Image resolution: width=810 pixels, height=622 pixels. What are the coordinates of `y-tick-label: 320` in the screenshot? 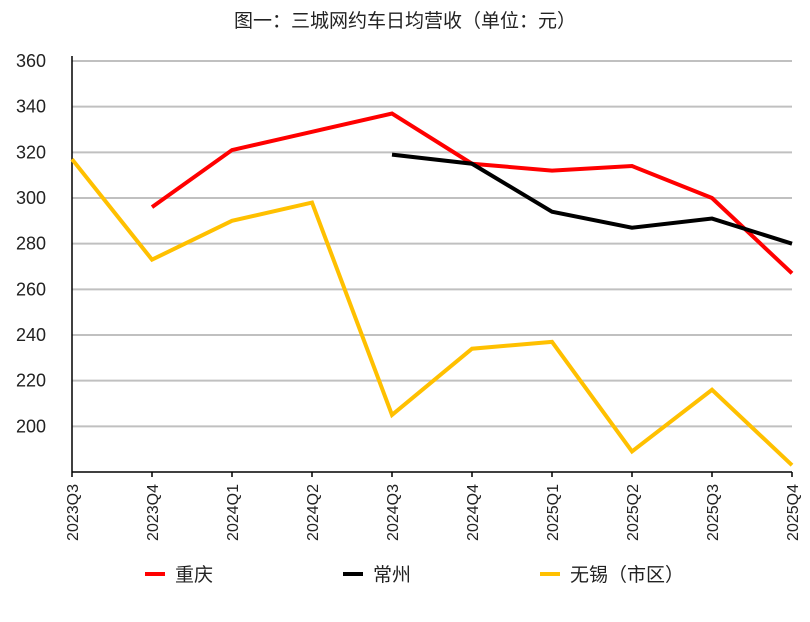 It's located at (31, 152).